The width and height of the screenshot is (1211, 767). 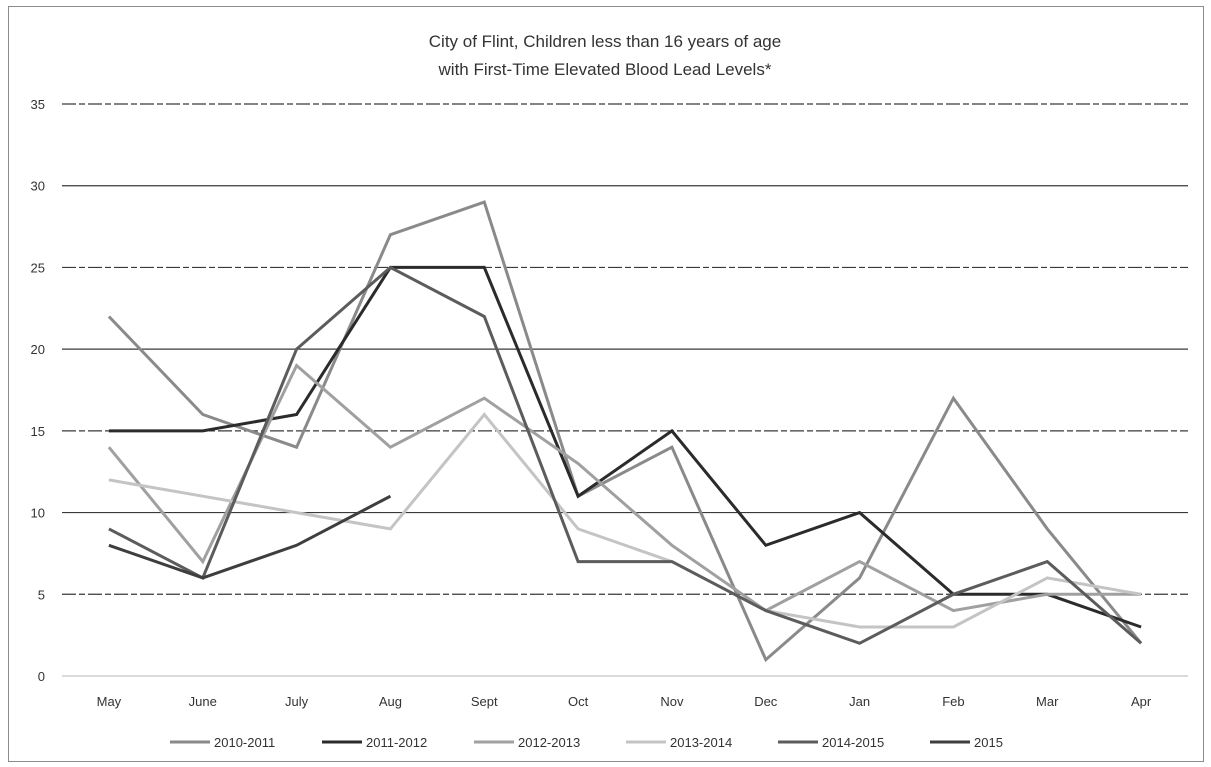 I want to click on y-tick-label: 0, so click(x=41, y=676).